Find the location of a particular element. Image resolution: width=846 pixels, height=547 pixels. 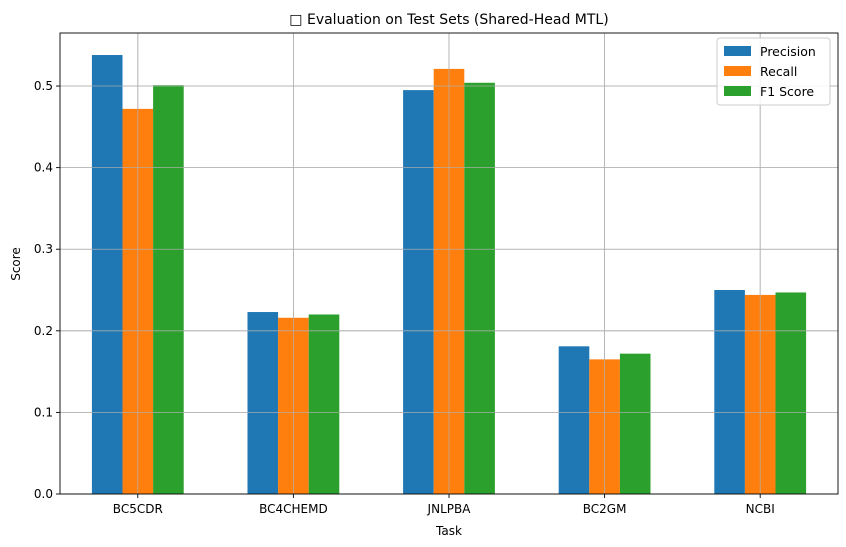

y-tick-label: 0.2 is located at coordinates (43, 331).